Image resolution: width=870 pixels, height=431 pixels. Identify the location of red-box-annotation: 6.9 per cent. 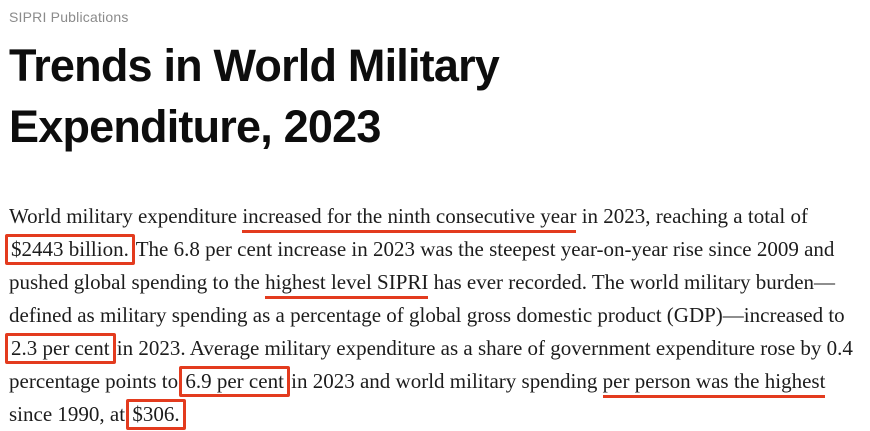
(234, 381).